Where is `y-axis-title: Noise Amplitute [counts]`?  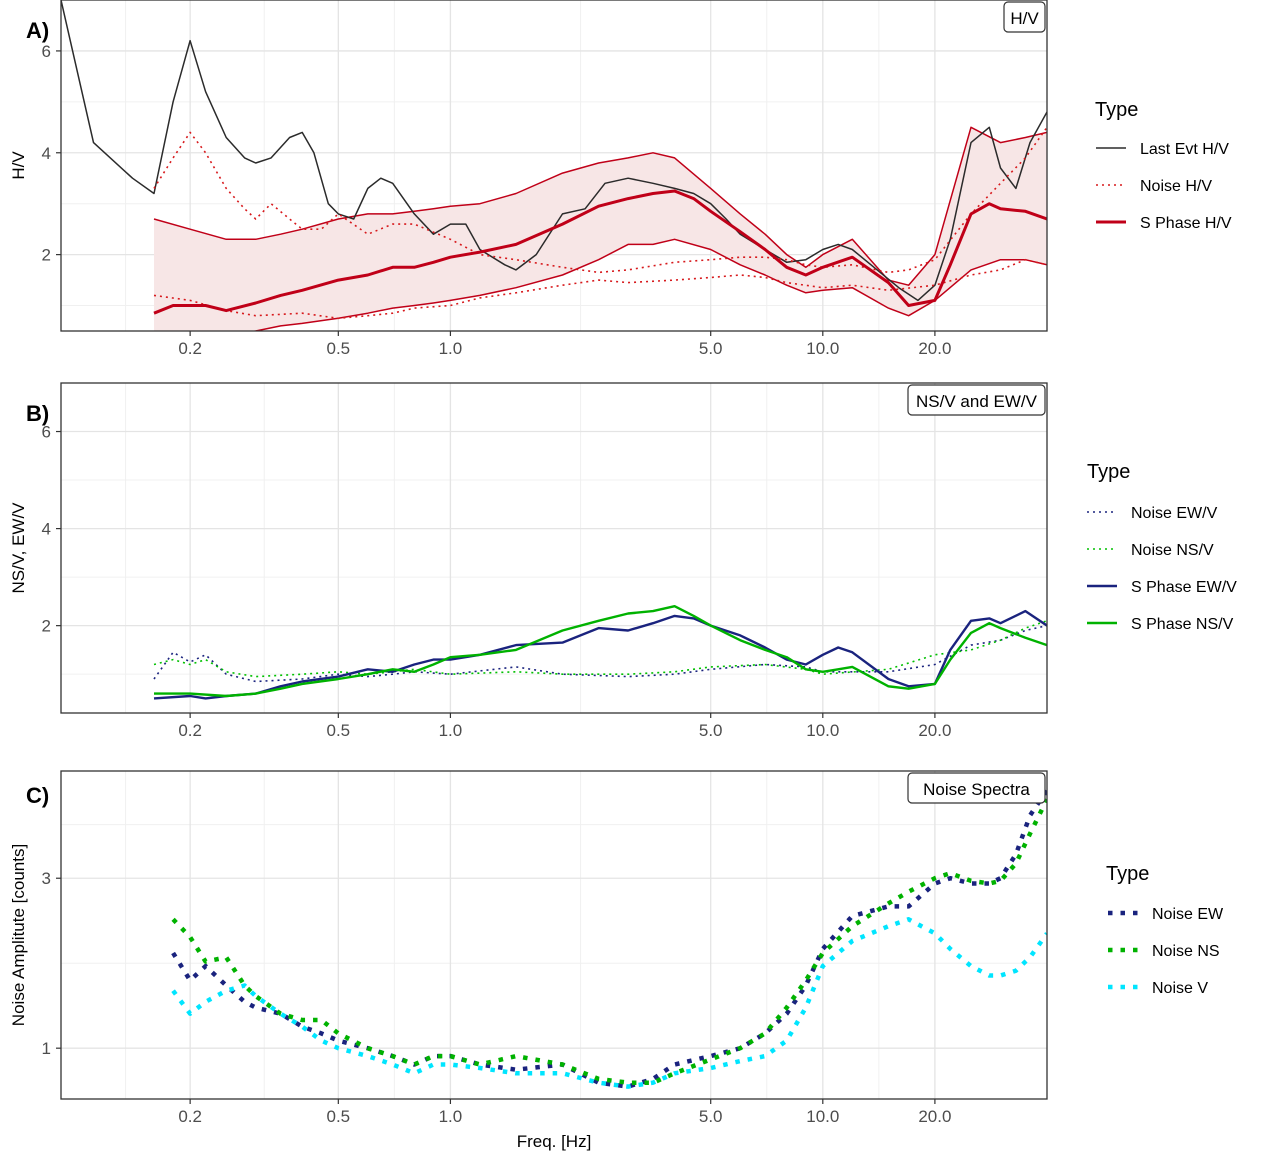 y-axis-title: Noise Amplitute [counts] is located at coordinates (18, 935).